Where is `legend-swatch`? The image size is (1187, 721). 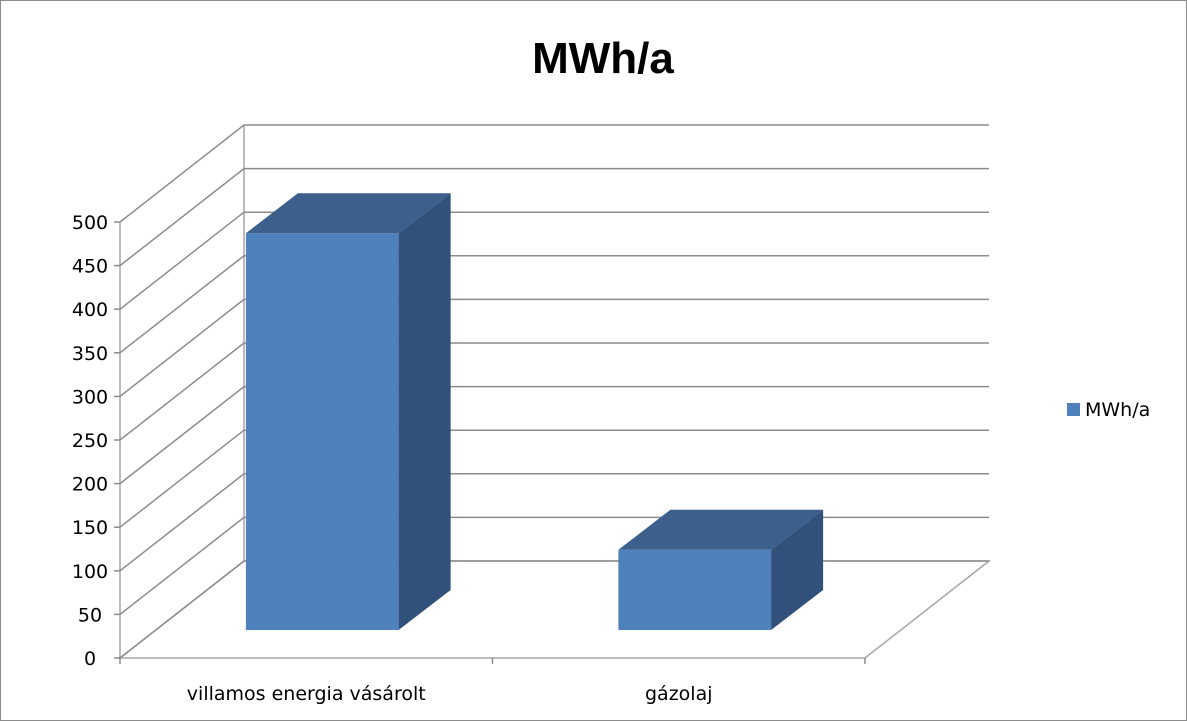 legend-swatch is located at coordinates (1073, 409).